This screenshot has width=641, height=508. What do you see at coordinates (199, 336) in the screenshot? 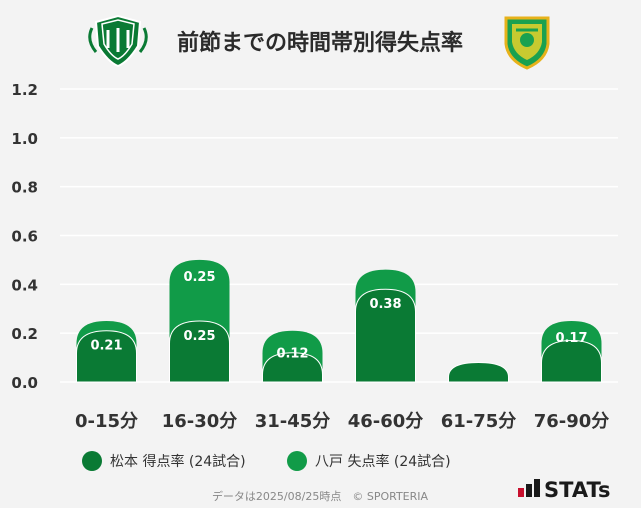
I see `data-label-matsumoto: 0.25` at bounding box center [199, 336].